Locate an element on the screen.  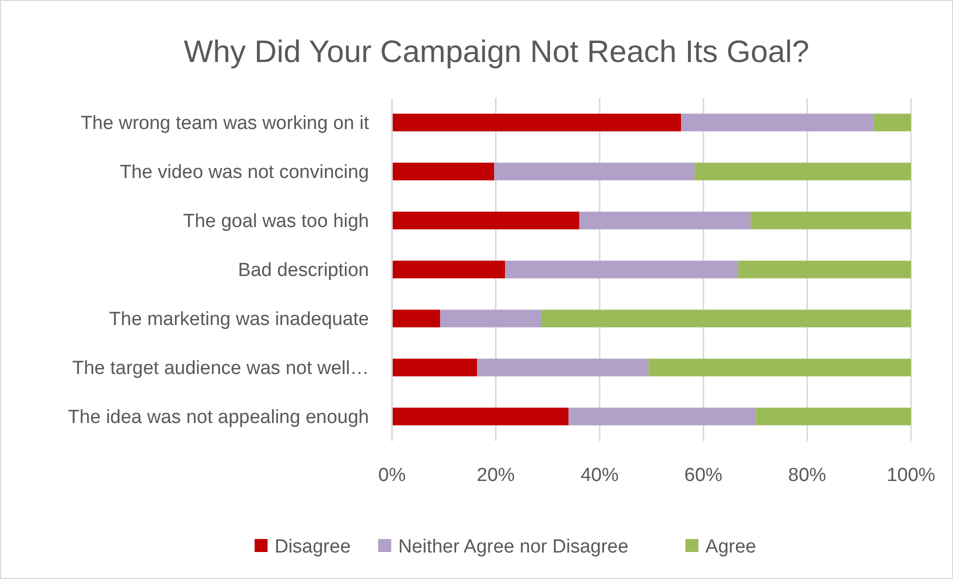
x-tick-label: 80% is located at coordinates (807, 475).